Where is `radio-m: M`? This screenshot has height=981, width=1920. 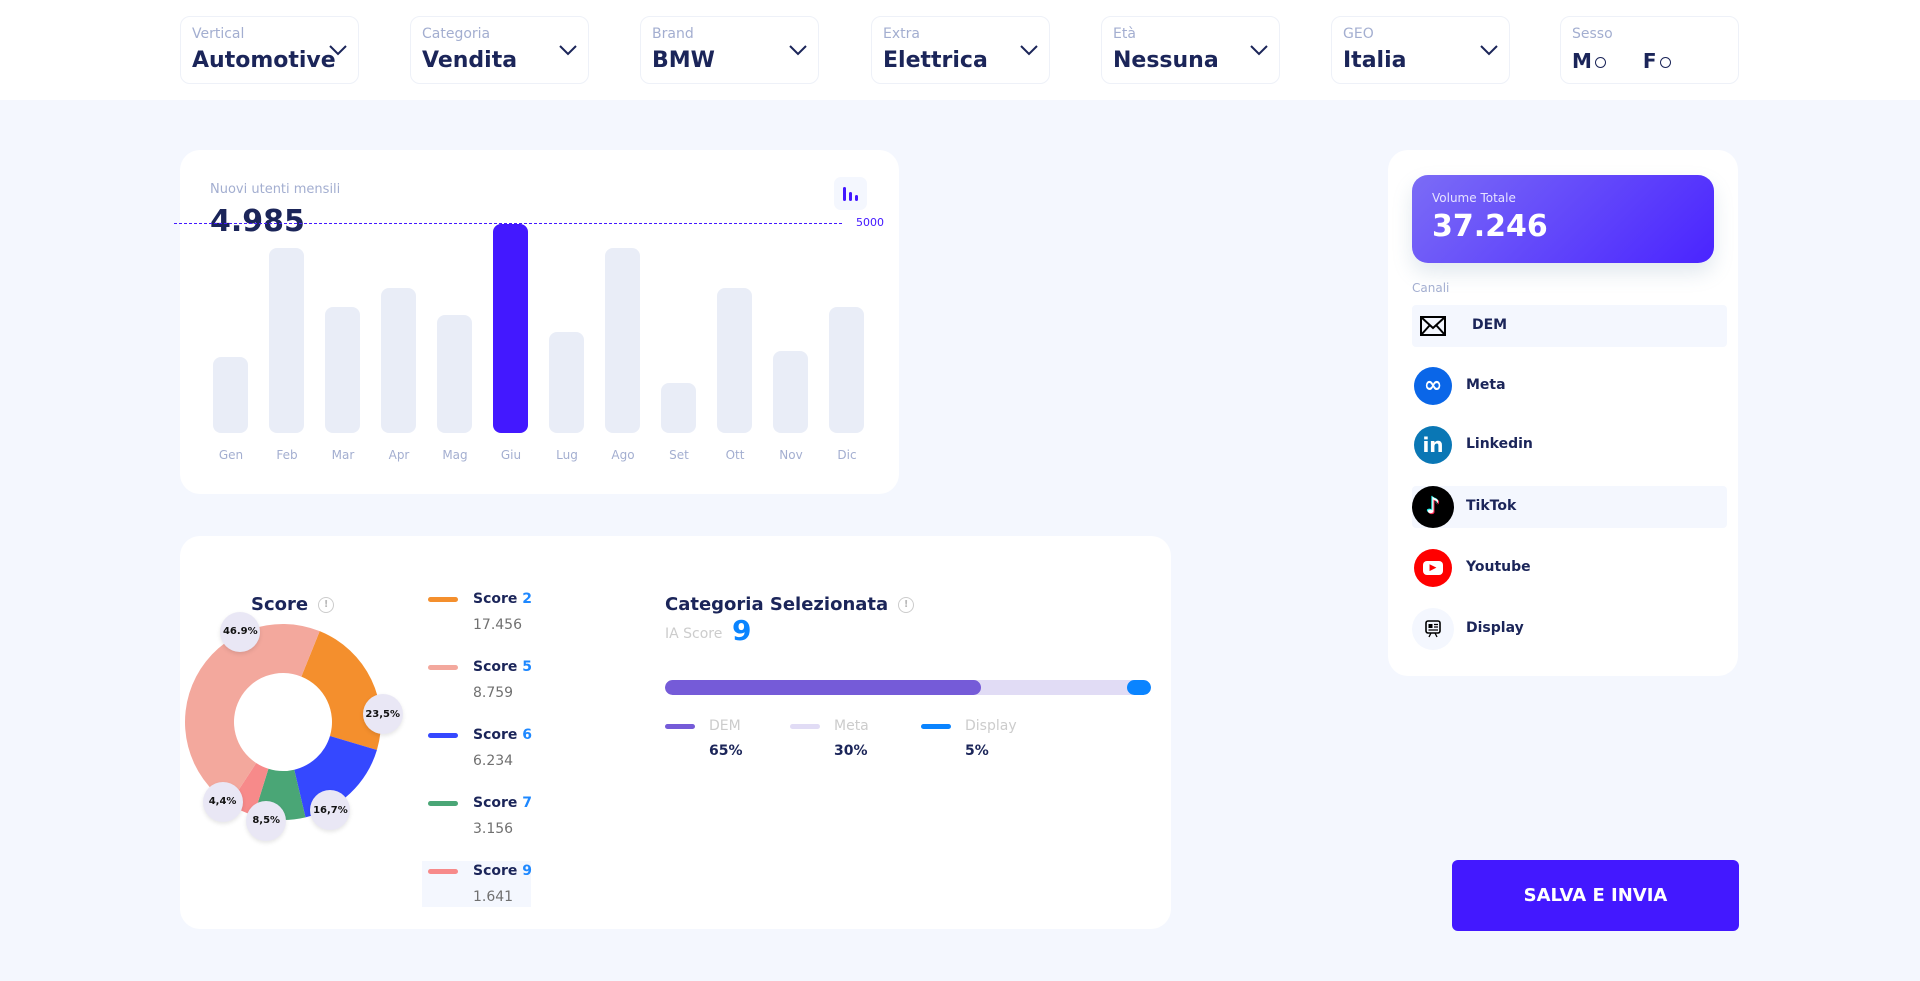
radio-m: M is located at coordinates (1589, 61).